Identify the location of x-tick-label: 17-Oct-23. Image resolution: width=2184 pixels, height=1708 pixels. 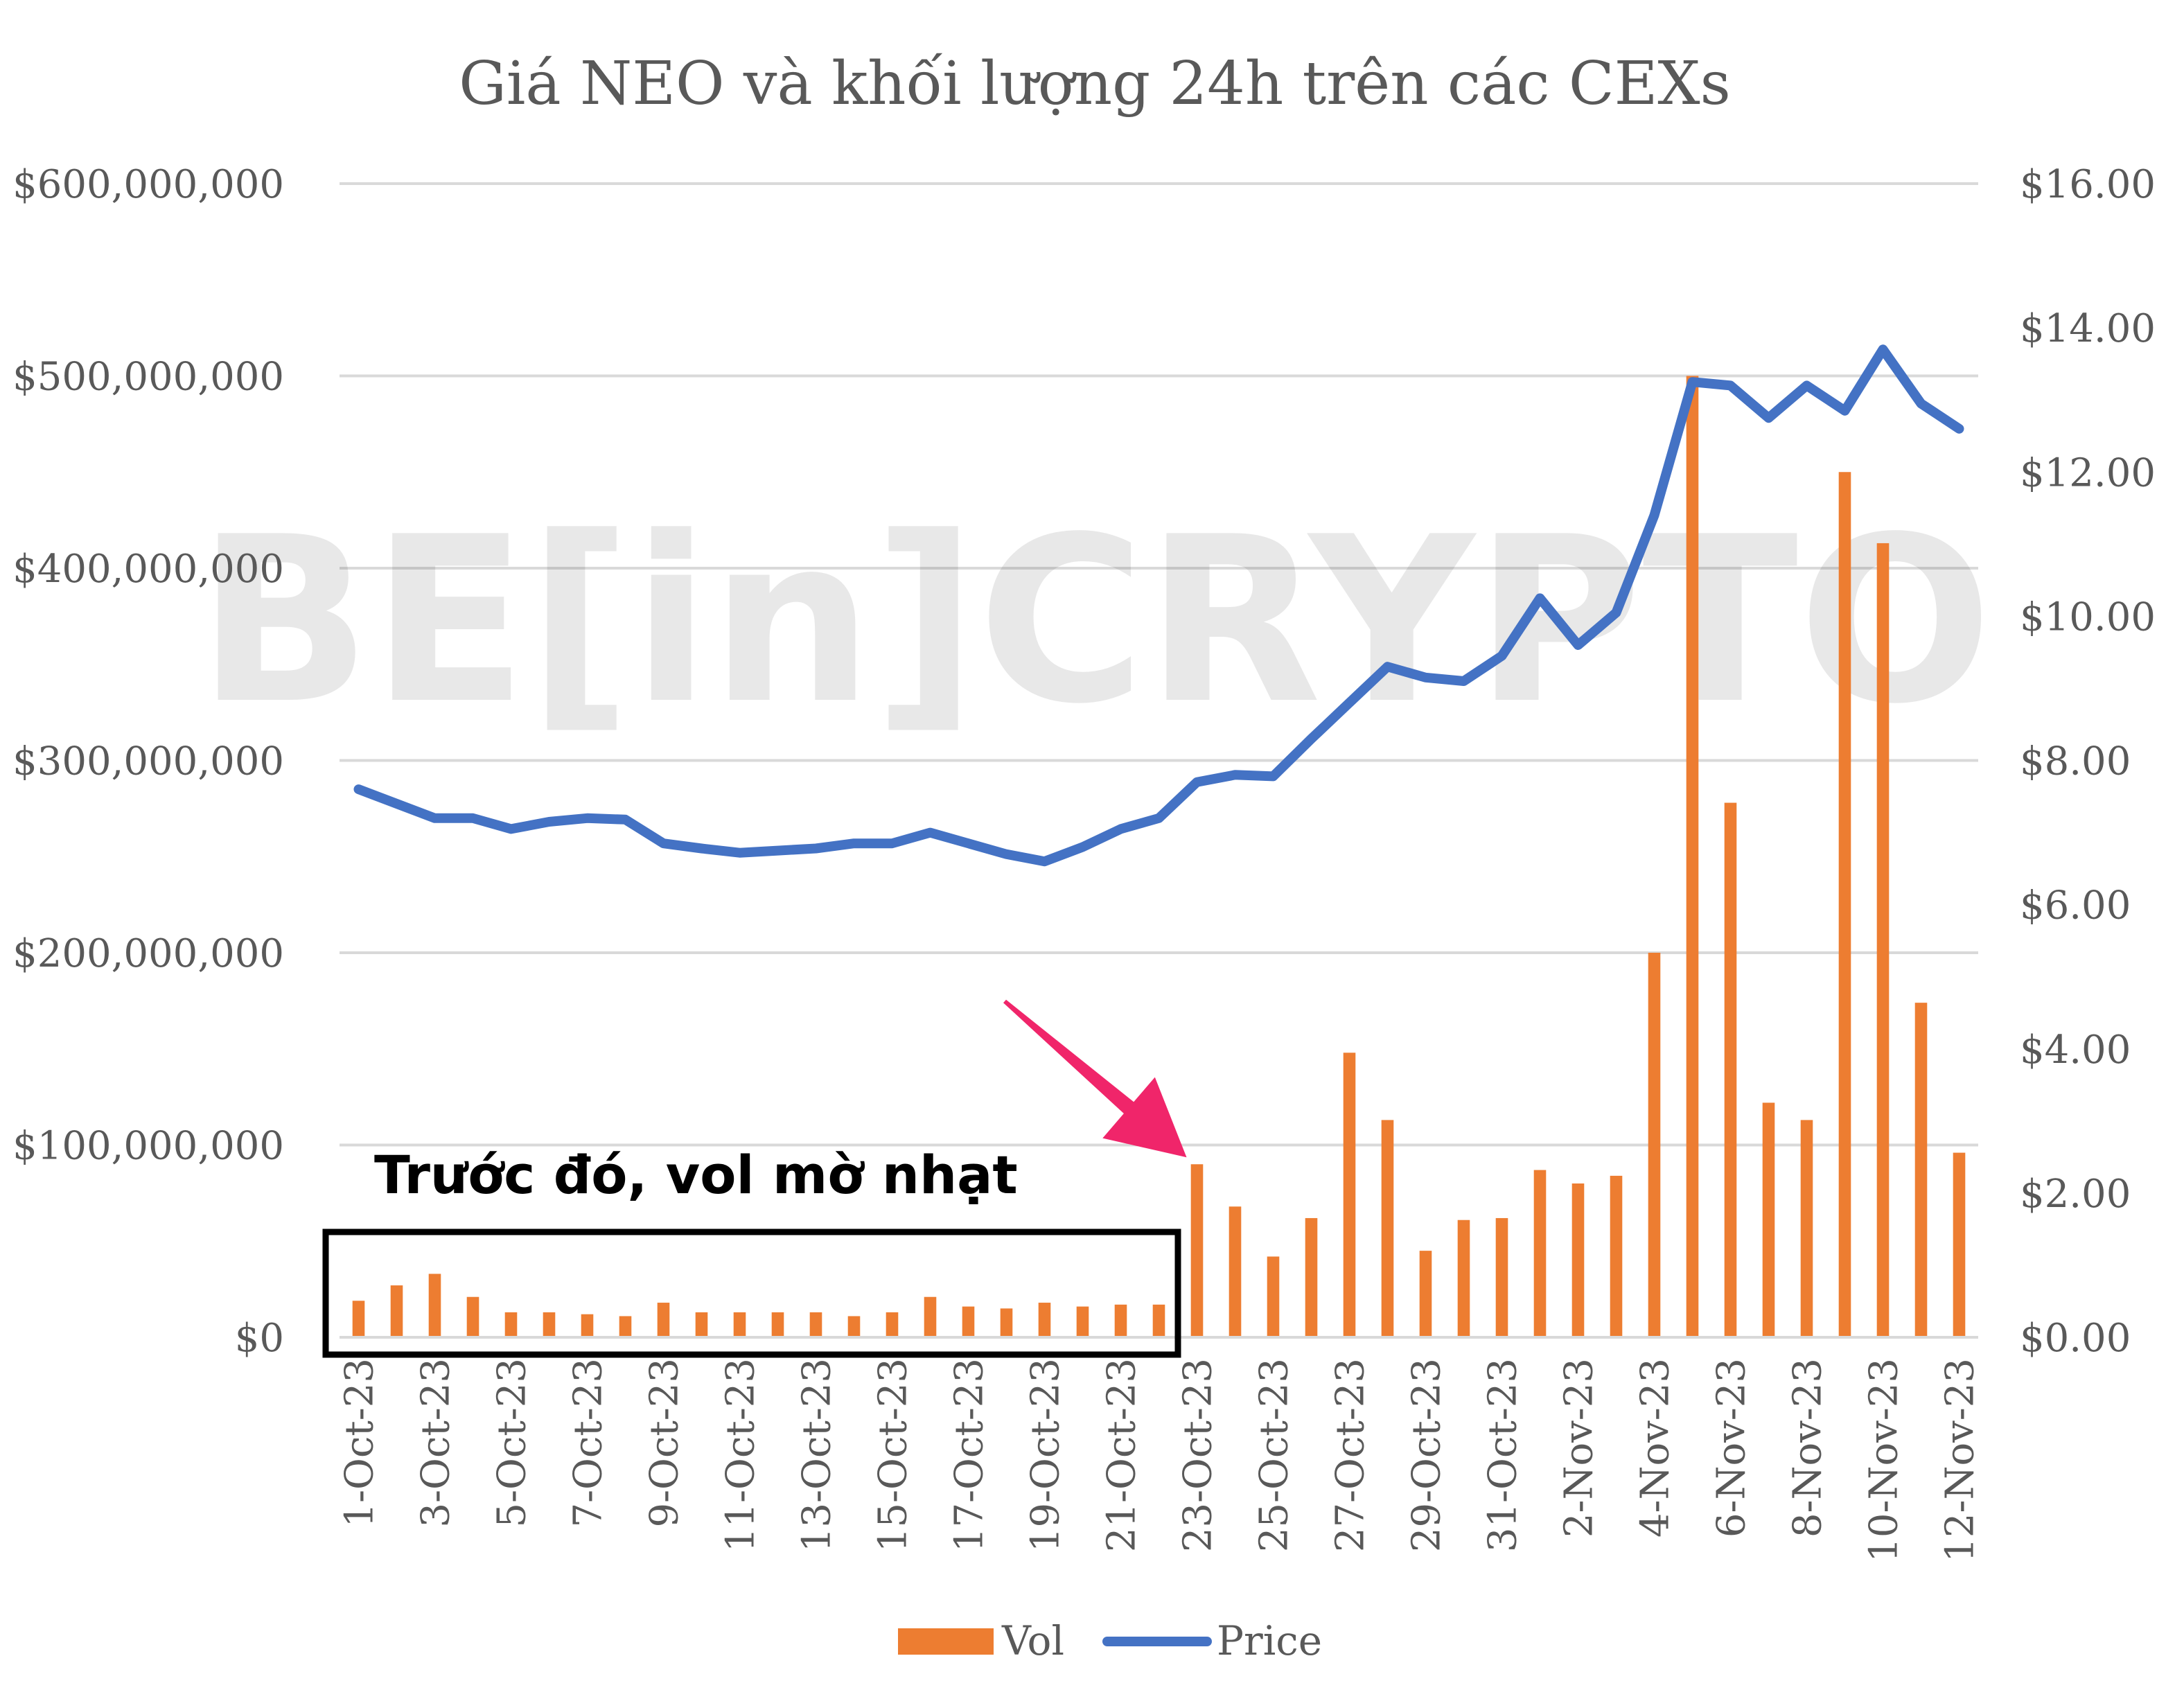
(969, 1455).